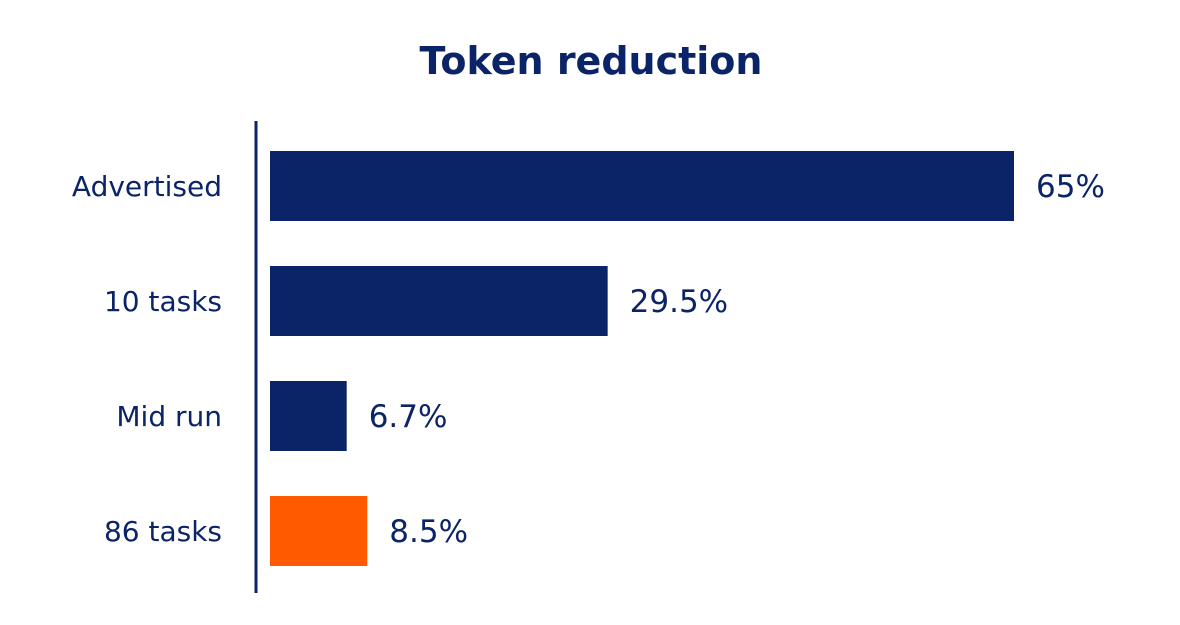 Image resolution: width=1180 pixels, height=625 pixels. I want to click on value-label-advertised: 65%, so click(1070, 187).